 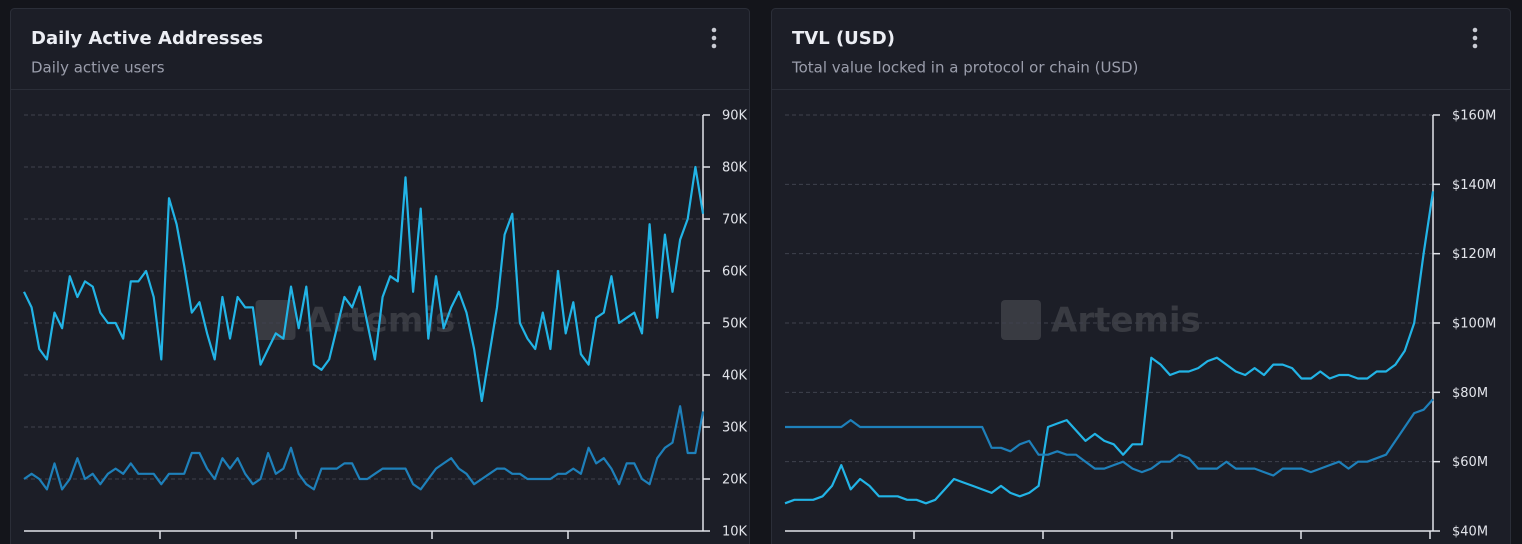 What do you see at coordinates (1470, 462) in the screenshot?
I see `y-tick-label: $60M` at bounding box center [1470, 462].